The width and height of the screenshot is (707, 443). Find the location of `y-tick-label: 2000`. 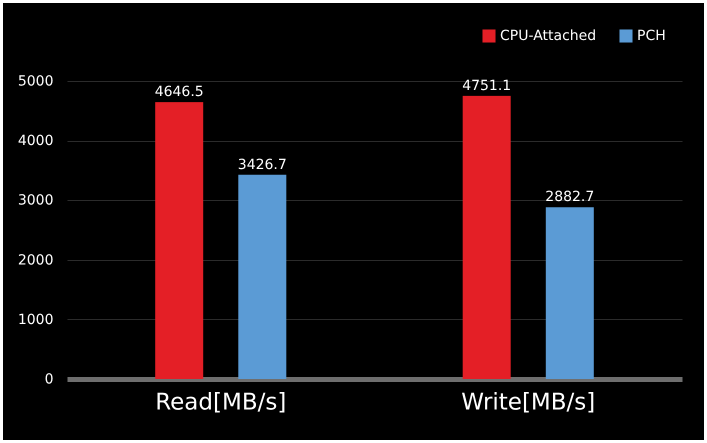

y-tick-label: 2000 is located at coordinates (36, 260).